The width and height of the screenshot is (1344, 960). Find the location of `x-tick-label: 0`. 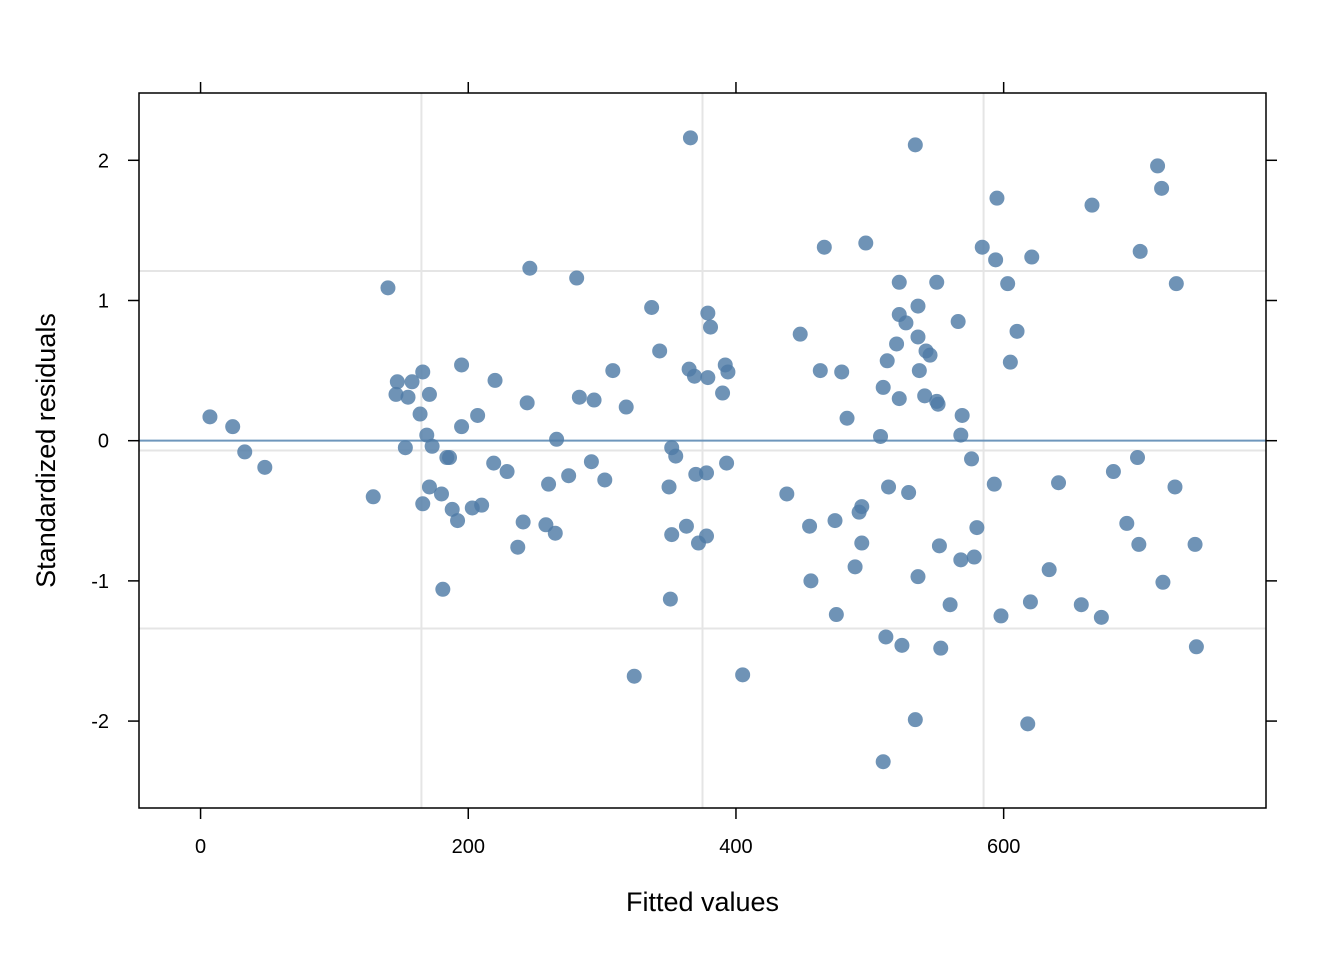

x-tick-label: 0 is located at coordinates (200, 847).